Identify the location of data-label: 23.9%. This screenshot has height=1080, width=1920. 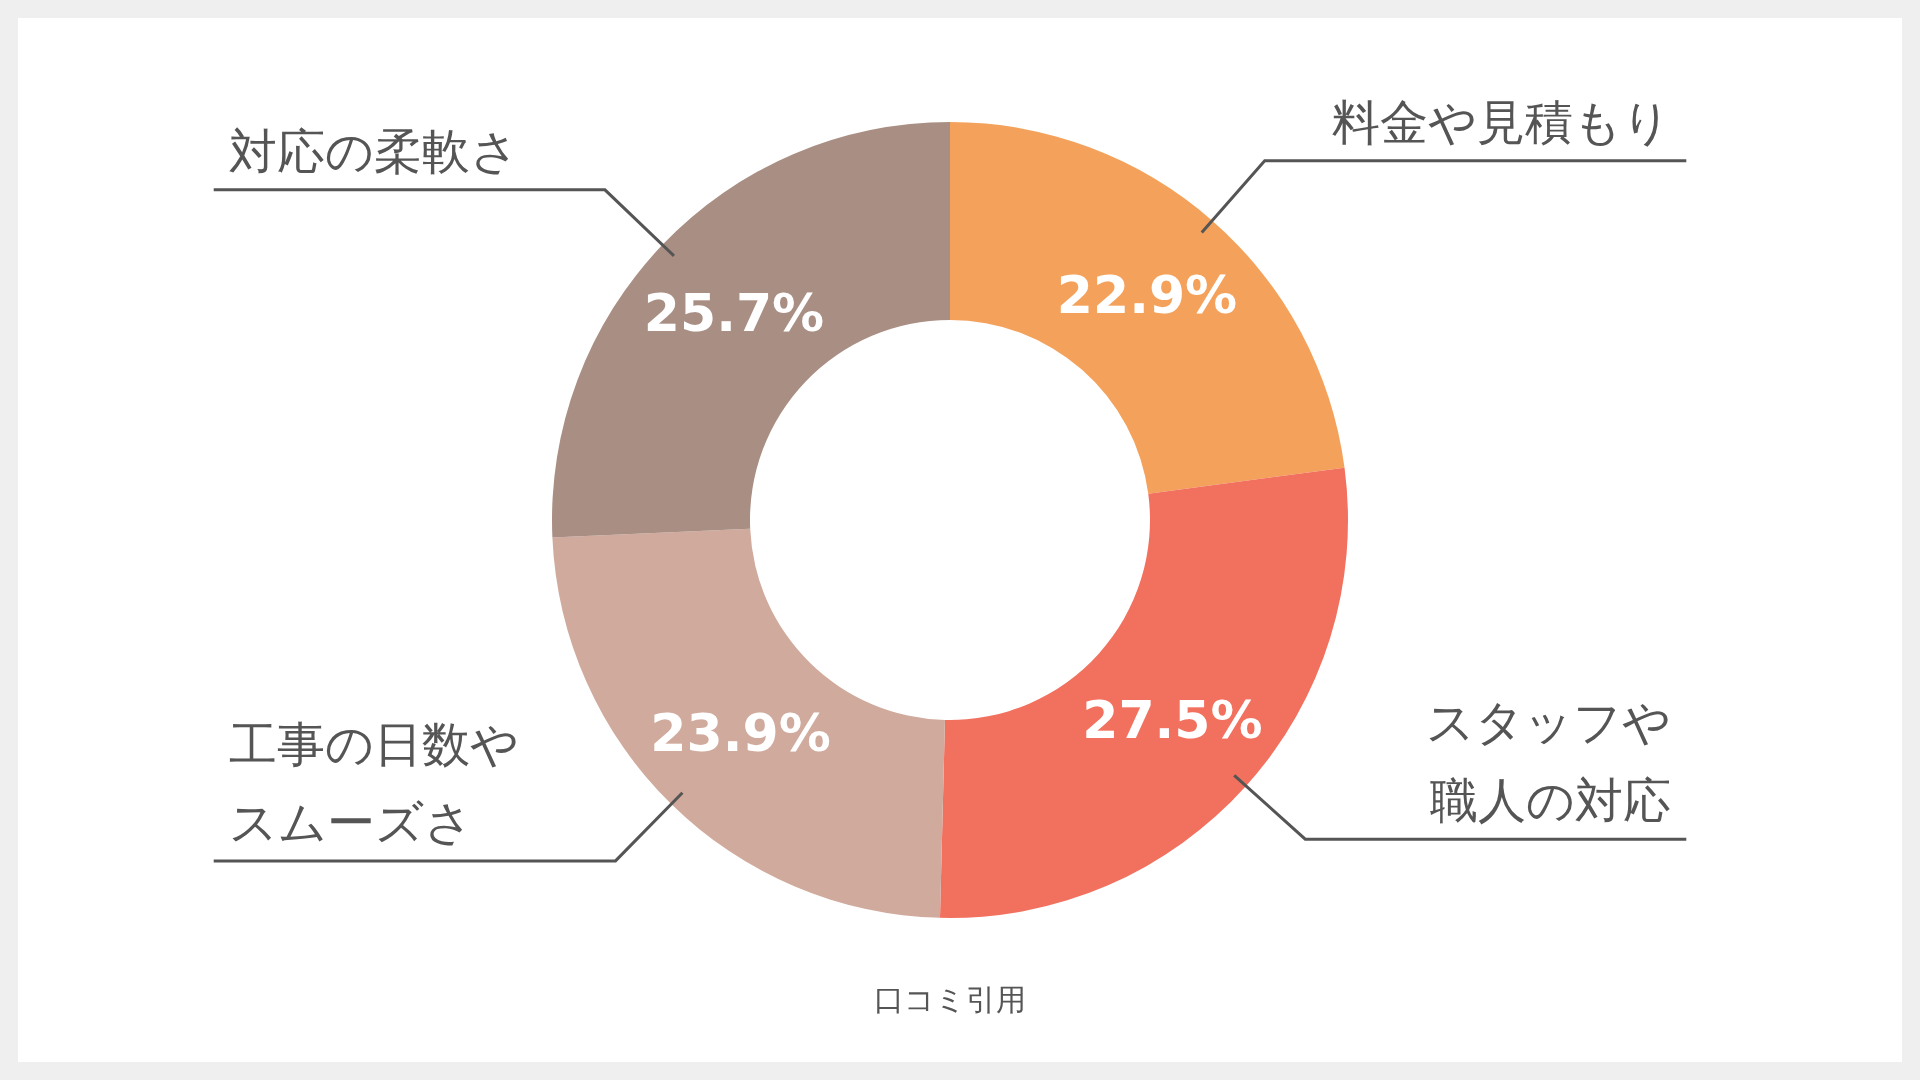
(740, 733).